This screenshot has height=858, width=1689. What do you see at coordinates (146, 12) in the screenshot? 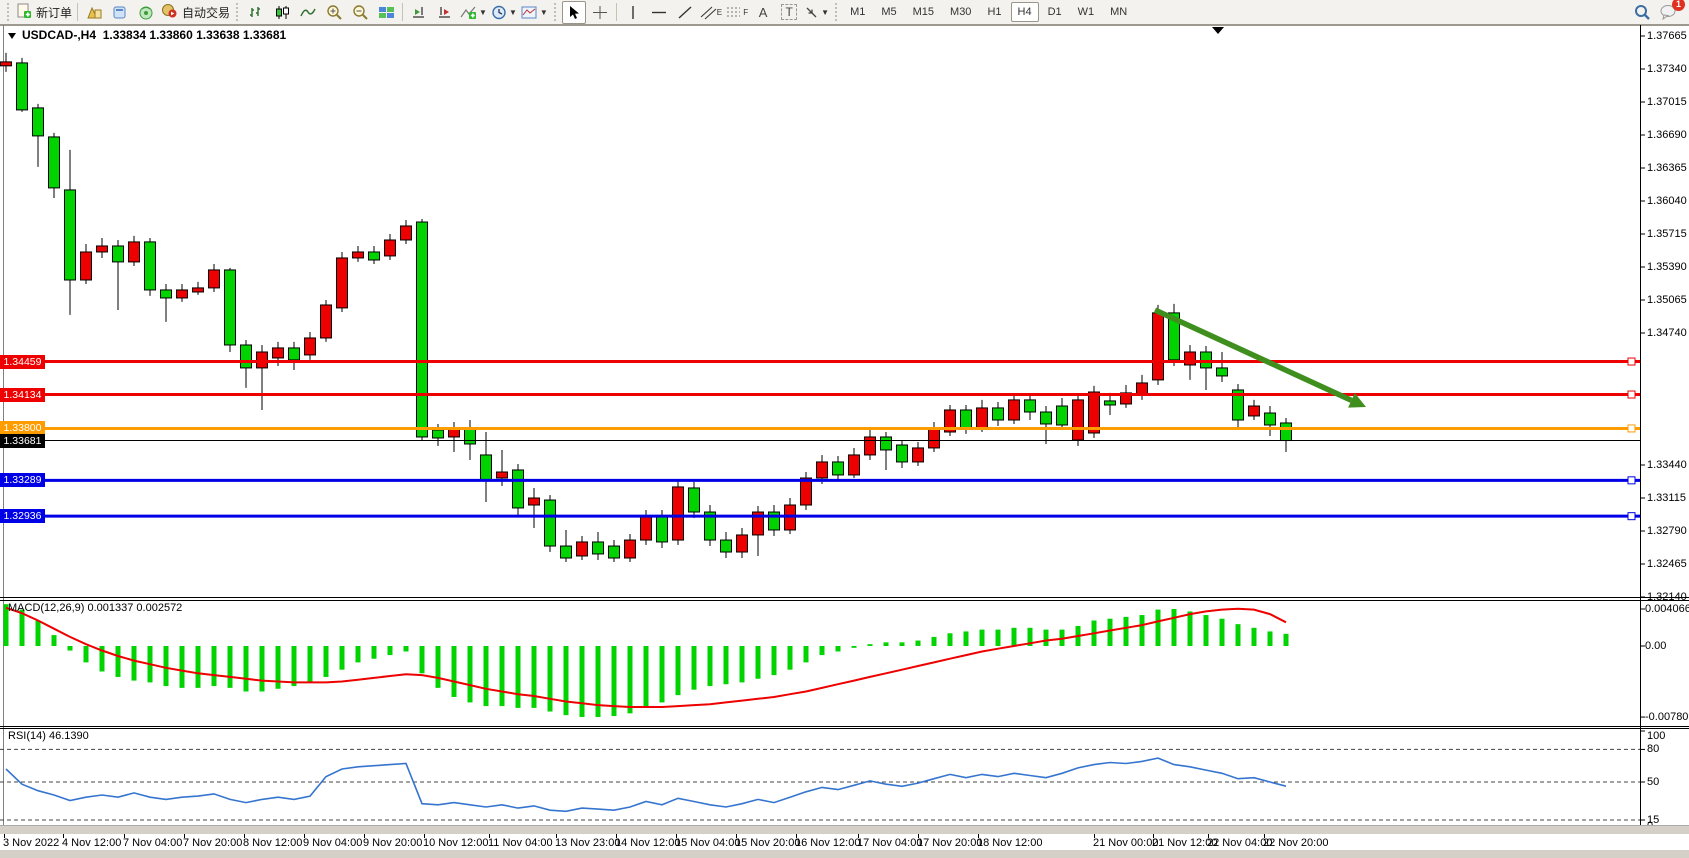
I see `signals-icon` at bounding box center [146, 12].